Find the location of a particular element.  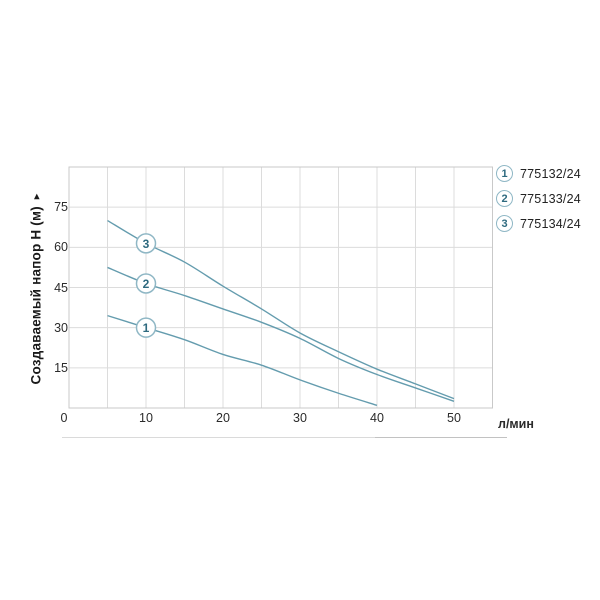

legend: 1 775132/24 2 775133/24 3 775134/24 is located at coordinates (538, 198).